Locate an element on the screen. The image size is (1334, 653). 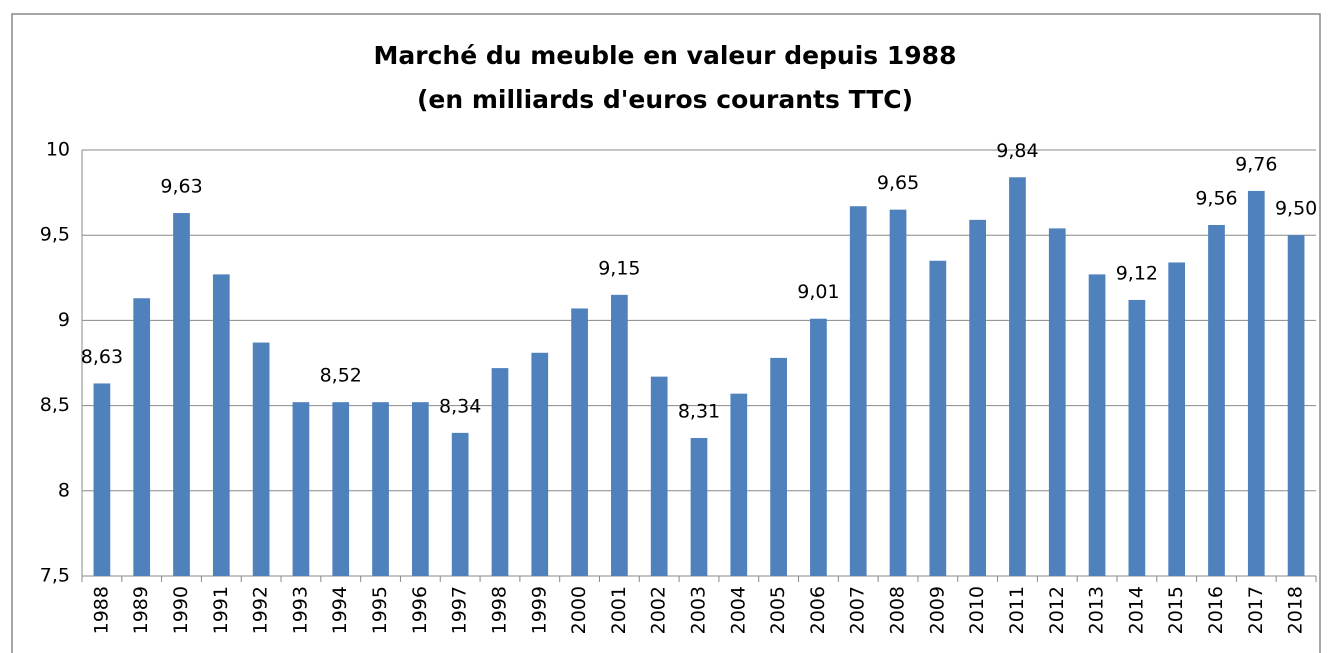
x-tick-label: 1999 is located at coordinates (539, 610).